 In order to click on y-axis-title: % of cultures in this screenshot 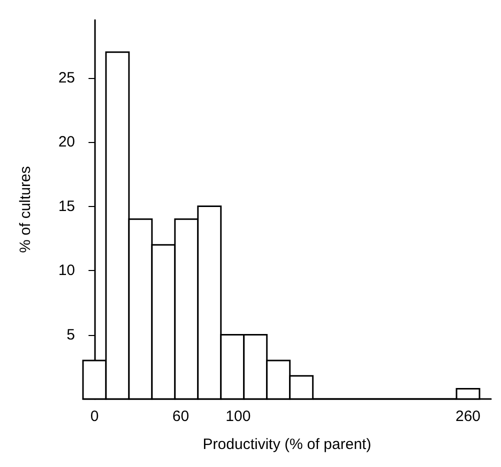, I will do `click(25, 209)`.